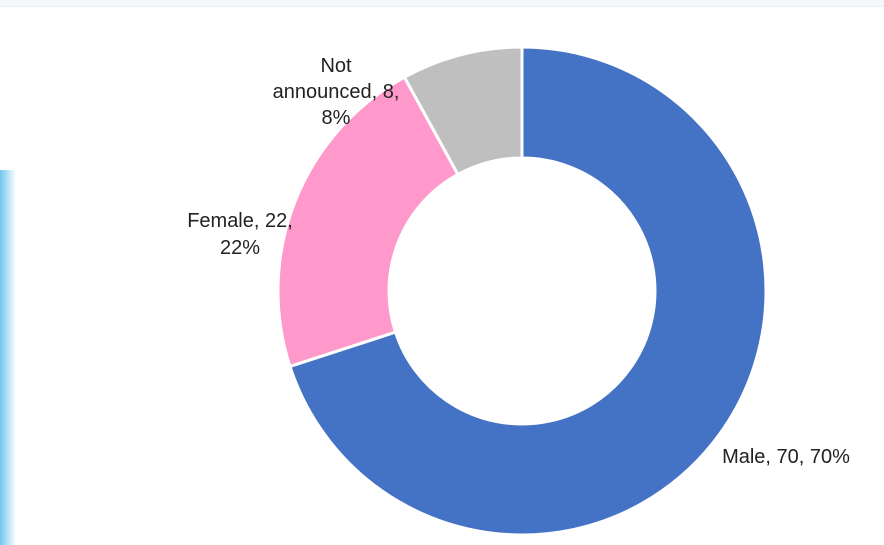  I want to click on data-label-line: Male, 70, 70%, so click(786, 457).